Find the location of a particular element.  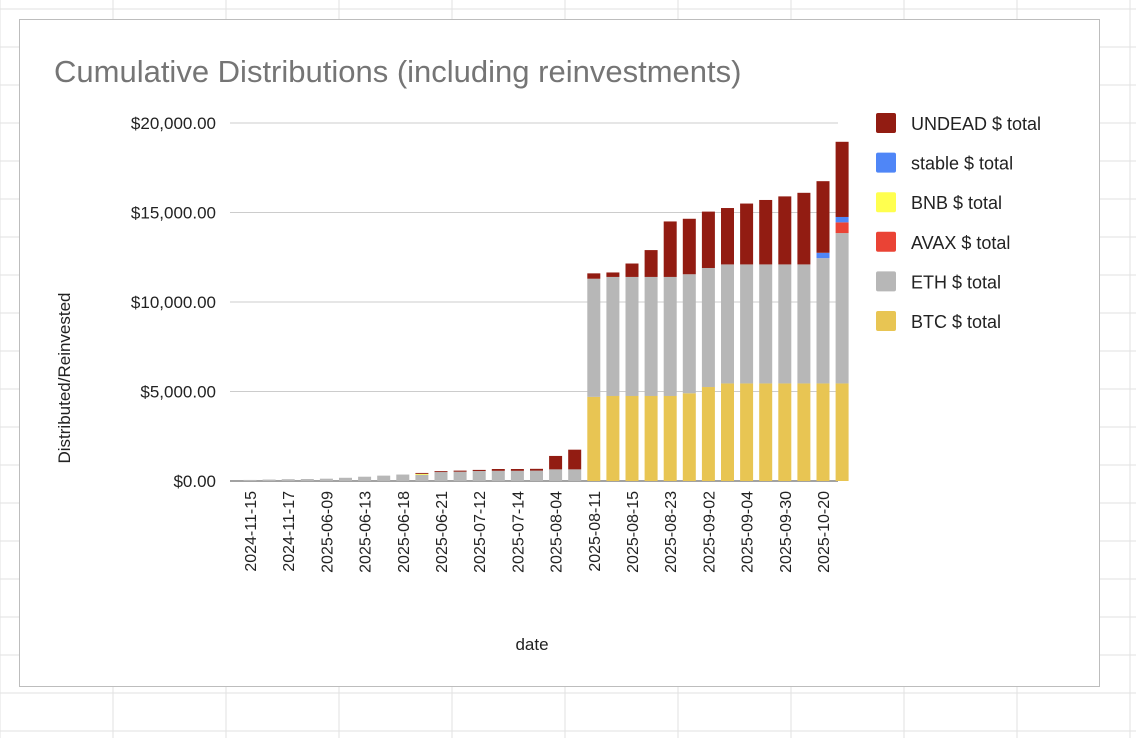

x-tick-label: 2025-06-21 is located at coordinates (442, 532).